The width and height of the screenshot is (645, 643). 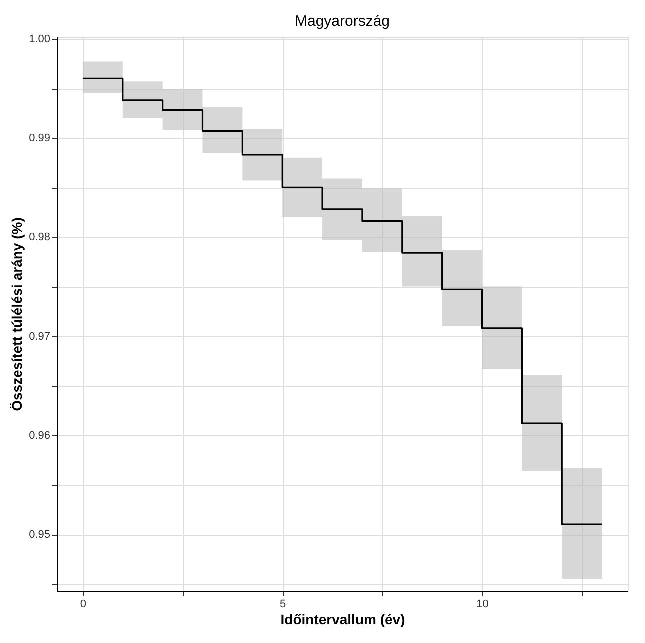 What do you see at coordinates (39, 138) in the screenshot?
I see `y-tick-label: 0.99` at bounding box center [39, 138].